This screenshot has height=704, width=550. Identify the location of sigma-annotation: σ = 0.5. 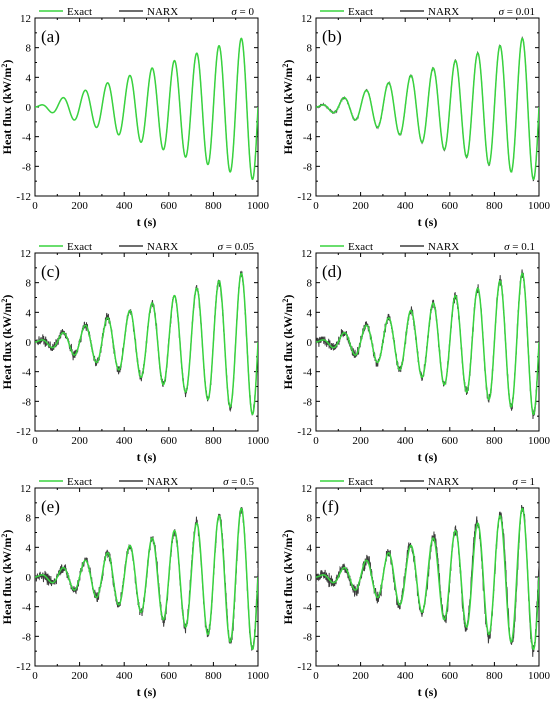
(238, 482).